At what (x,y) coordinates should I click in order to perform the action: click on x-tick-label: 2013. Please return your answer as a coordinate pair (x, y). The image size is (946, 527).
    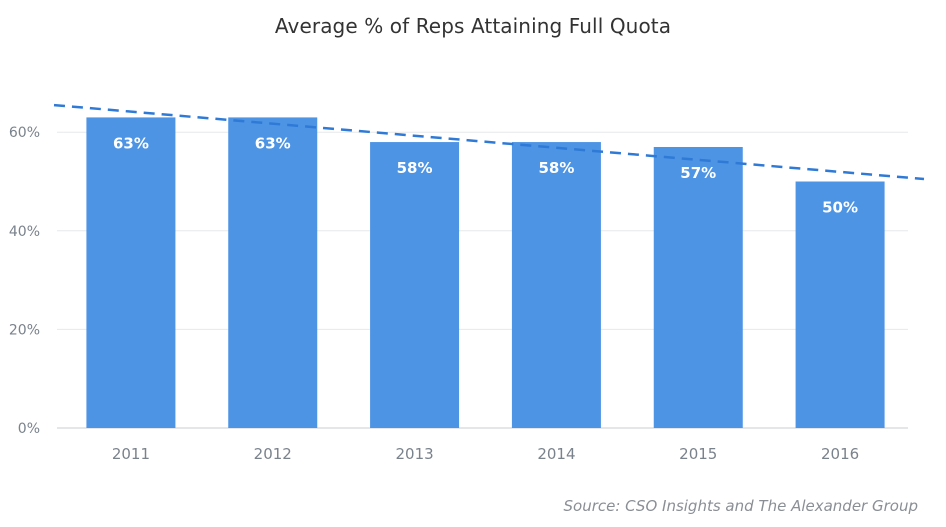
    Looking at the image, I should click on (414, 454).